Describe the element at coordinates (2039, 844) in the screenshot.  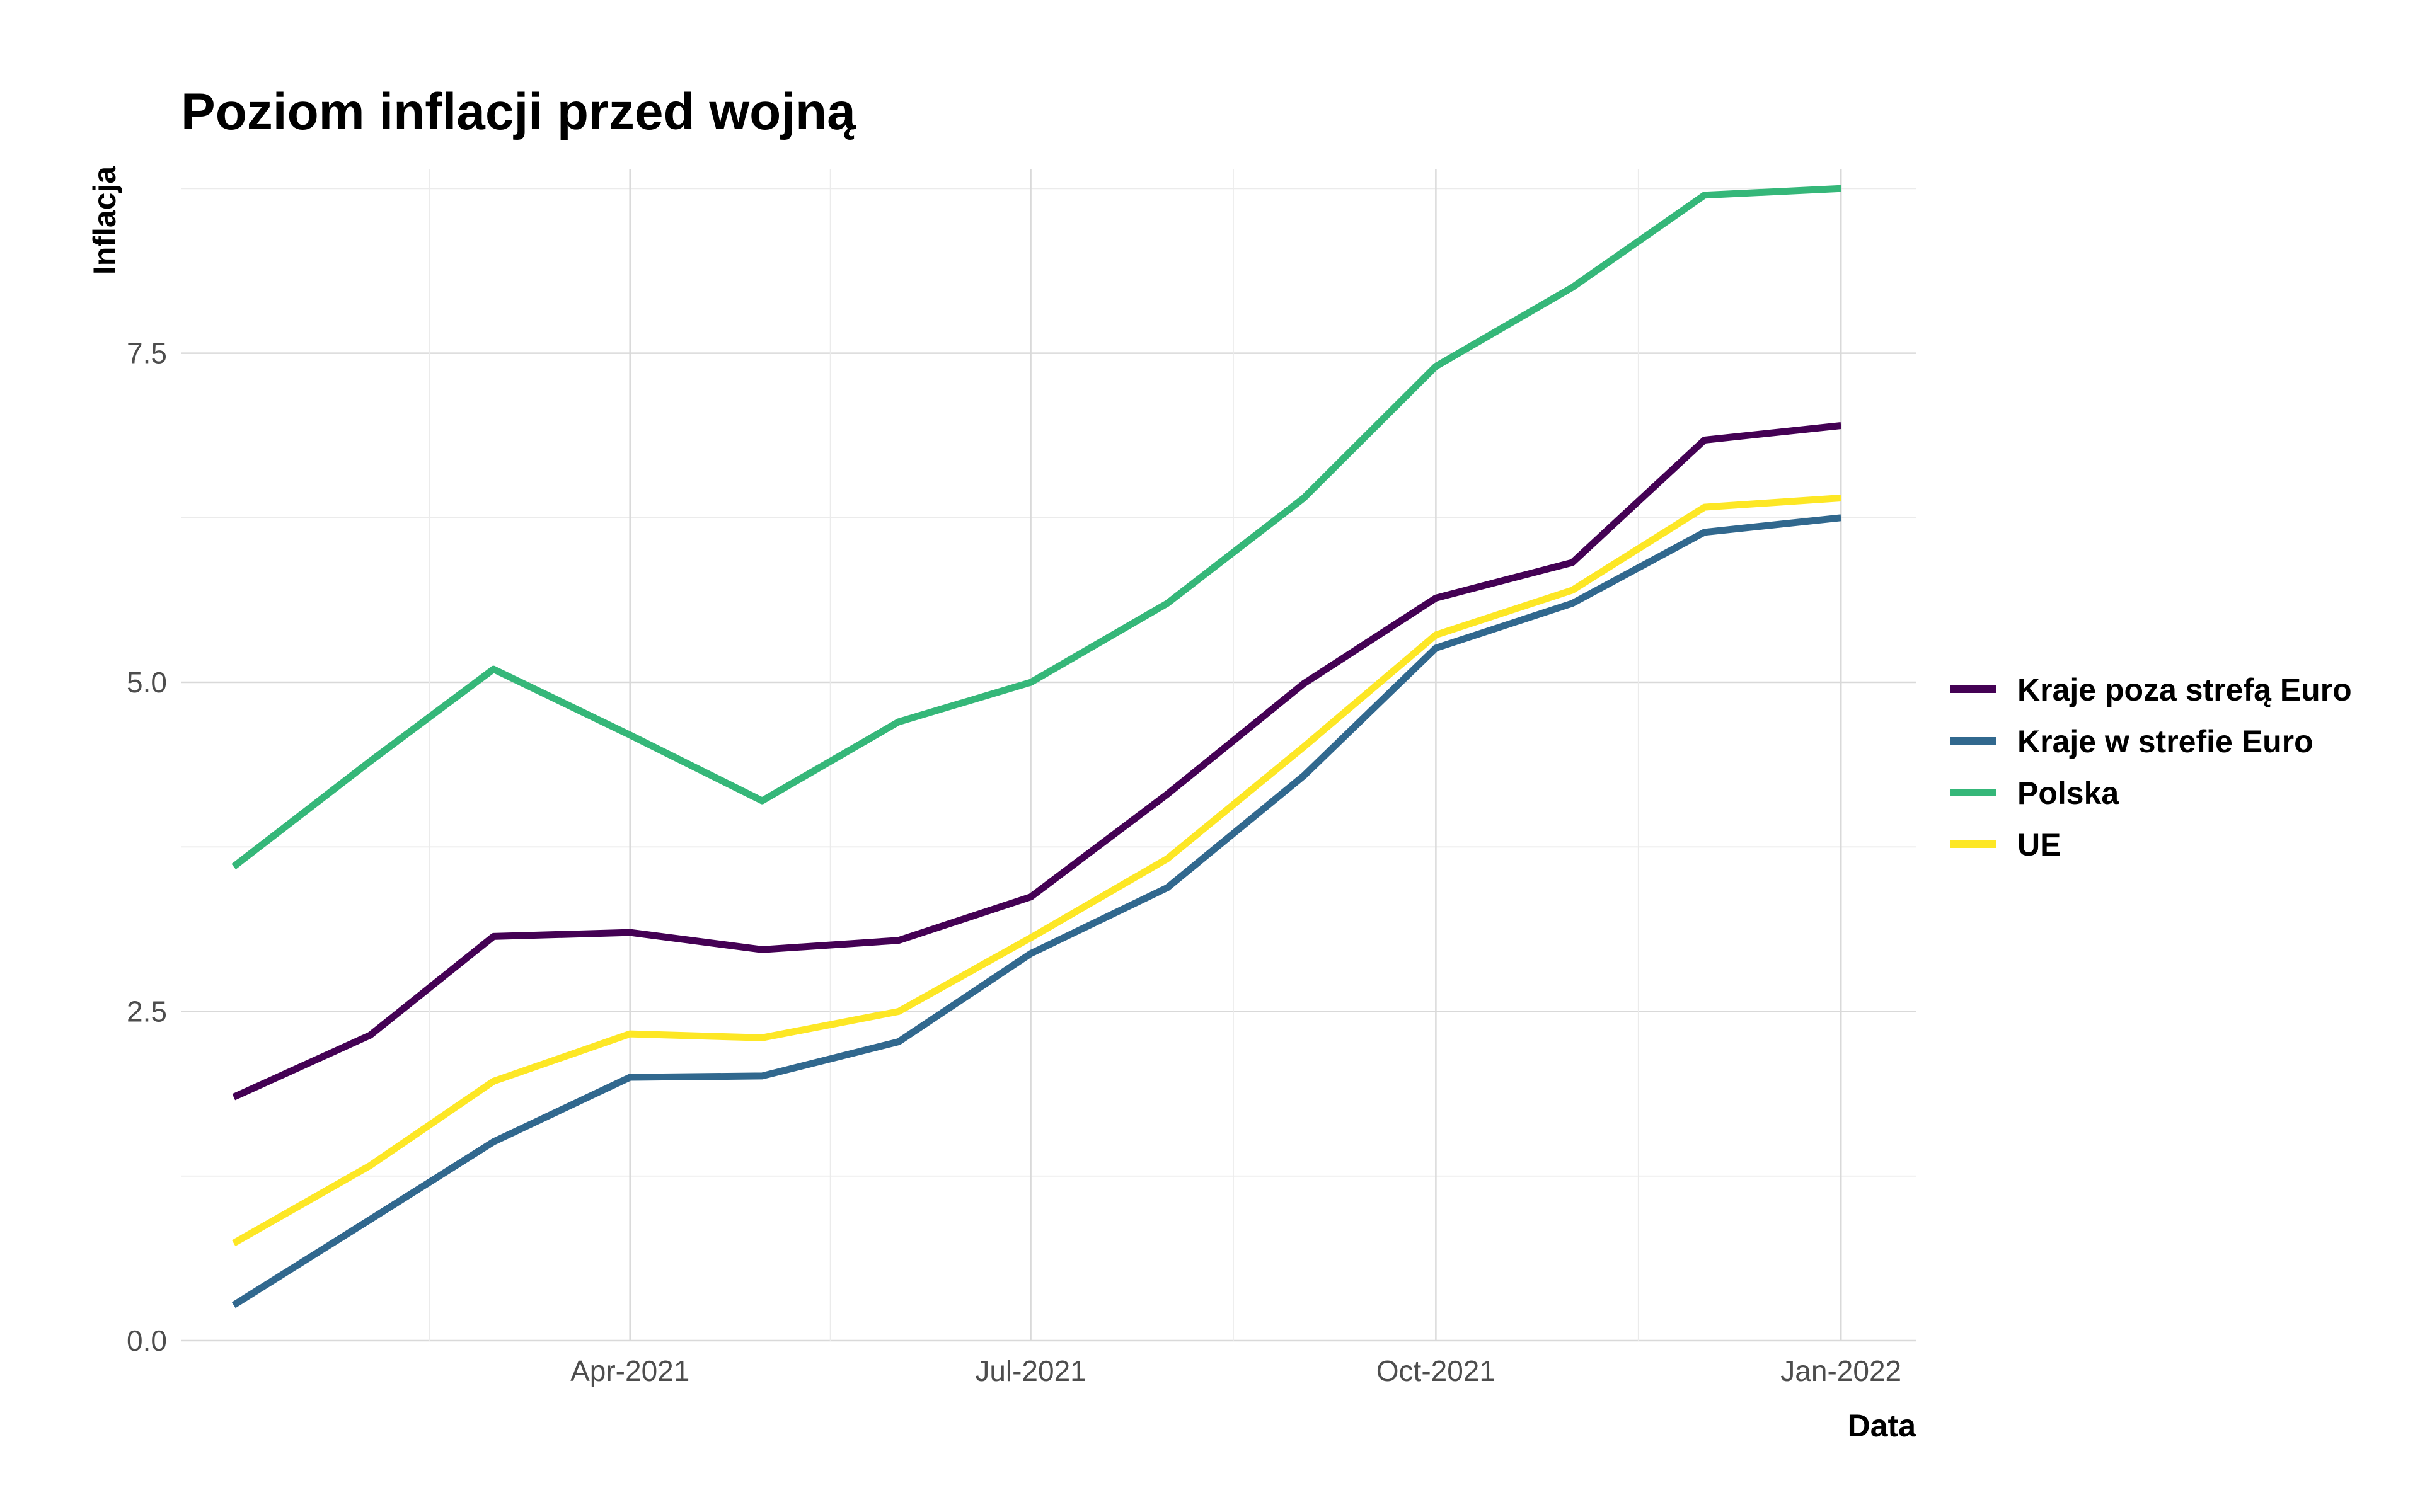
I see `legend-label: UE` at that location.